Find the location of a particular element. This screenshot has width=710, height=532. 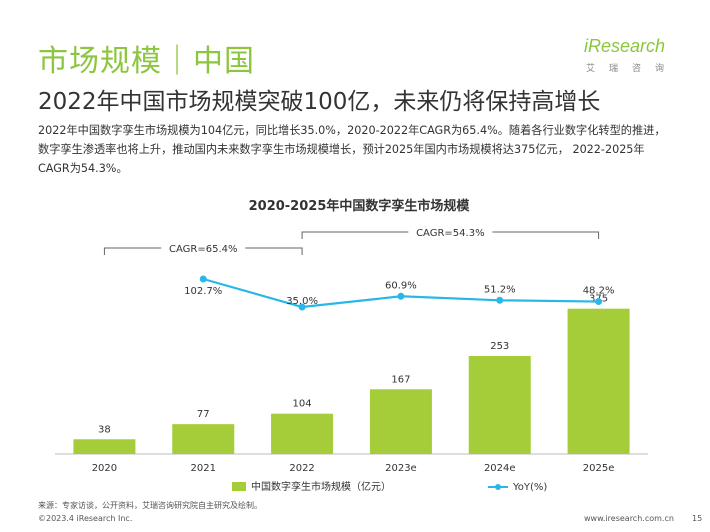

legend: 中国数字孪生市场规模（亿元） YoY(%) is located at coordinates (389, 486).